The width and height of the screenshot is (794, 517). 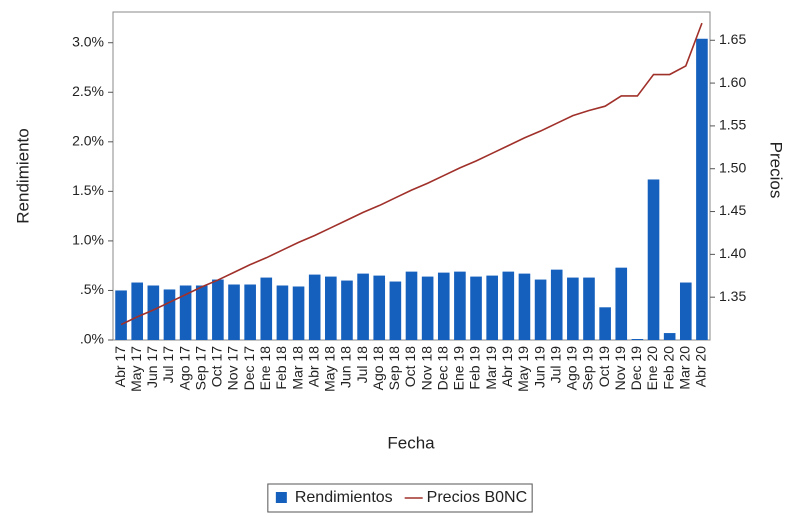 I want to click on x-tick-label: Nov 18, so click(x=426, y=368).